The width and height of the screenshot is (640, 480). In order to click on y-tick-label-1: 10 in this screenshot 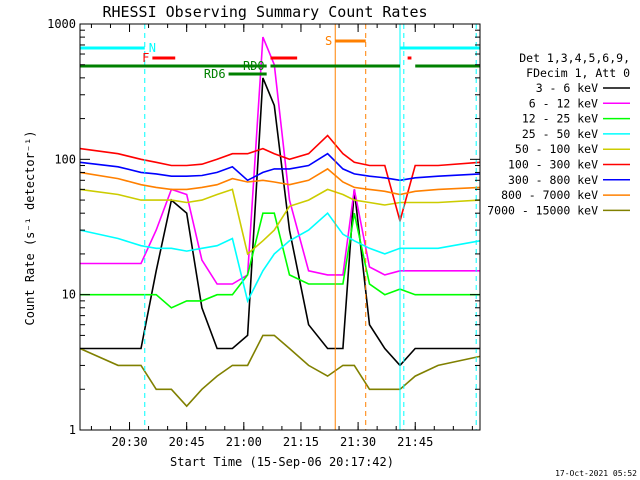, I will do `click(69, 295)`.